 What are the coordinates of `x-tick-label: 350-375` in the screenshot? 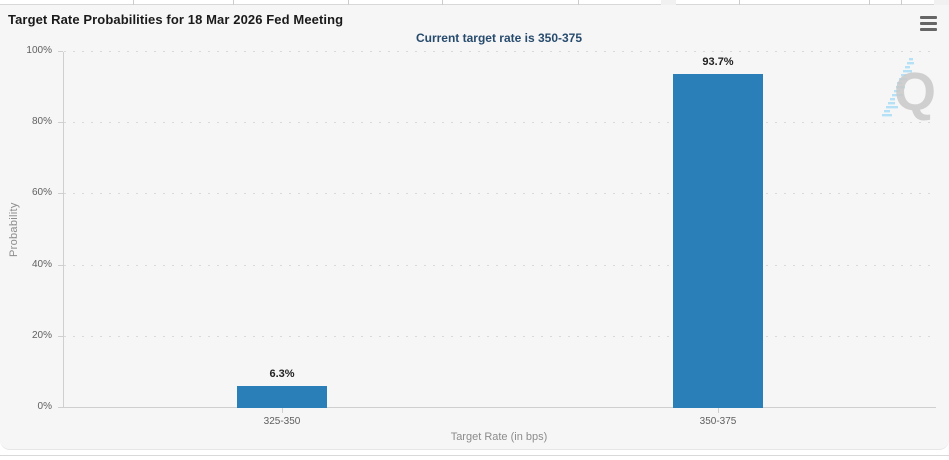 It's located at (718, 421).